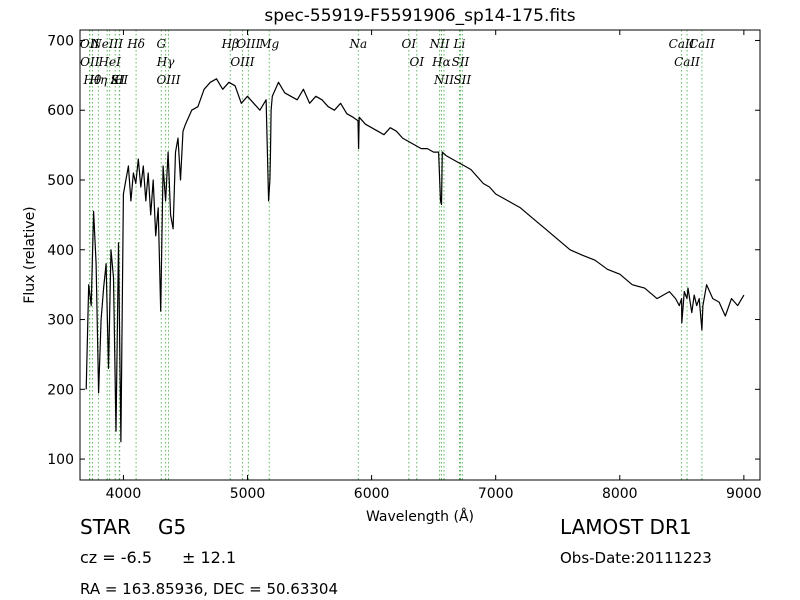  What do you see at coordinates (172, 527) in the screenshot?
I see `object-subclass: G5` at bounding box center [172, 527].